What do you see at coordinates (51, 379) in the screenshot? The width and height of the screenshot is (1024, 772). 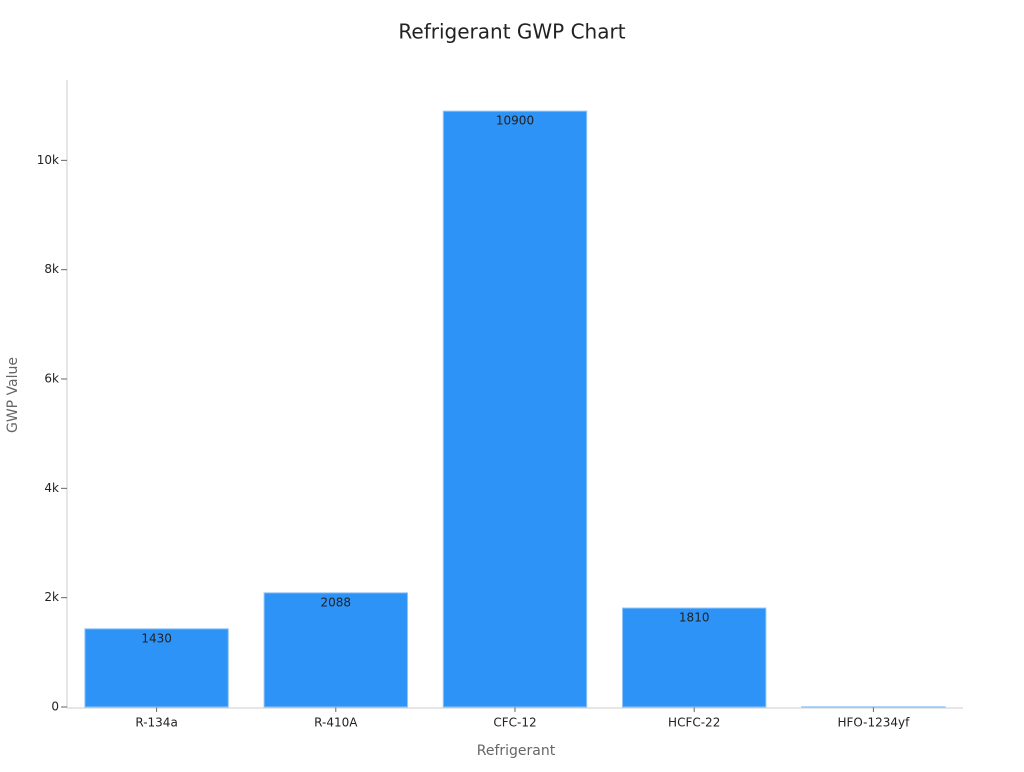 I see `y-tick-label: 6k` at bounding box center [51, 379].